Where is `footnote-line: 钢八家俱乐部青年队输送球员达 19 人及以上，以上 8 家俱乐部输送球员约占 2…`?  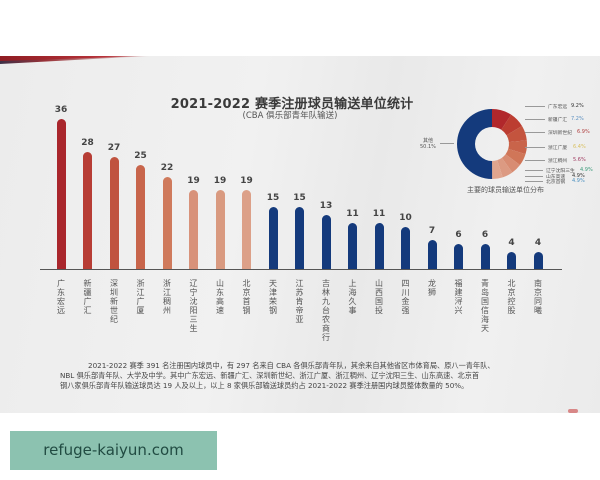 footnote-line: 钢八家俱乐部青年队输送球员达 19 人及以上，以上 8 家俱乐部输送球员约占 2… is located at coordinates (264, 385).